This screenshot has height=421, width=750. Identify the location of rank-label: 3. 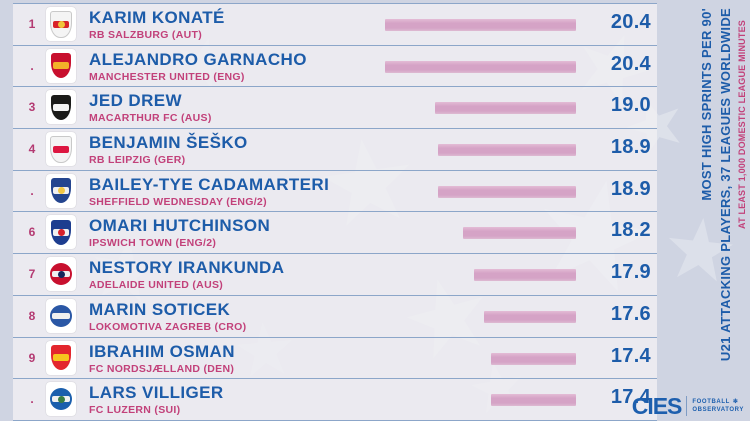
(32, 107).